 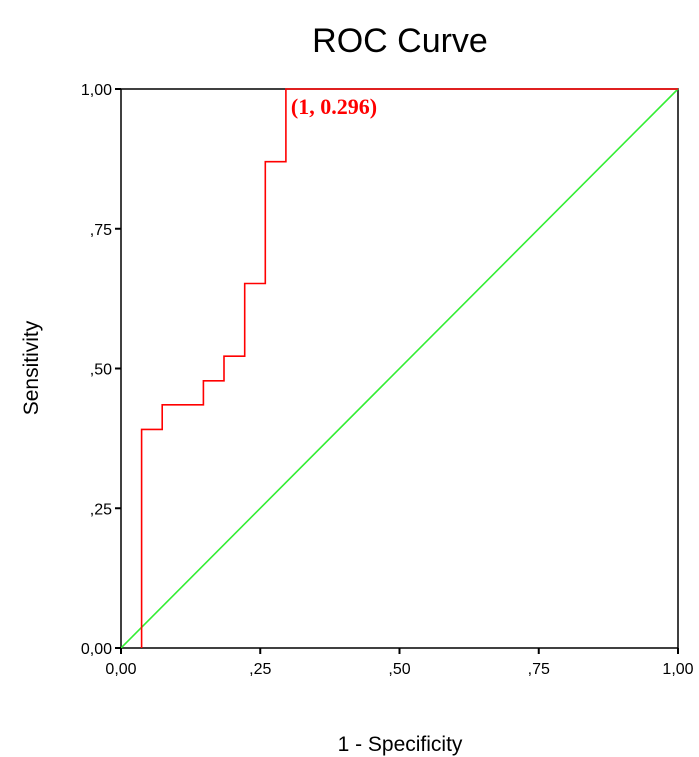 What do you see at coordinates (96, 90) in the screenshot?
I see `y-tick-label: 1,00` at bounding box center [96, 90].